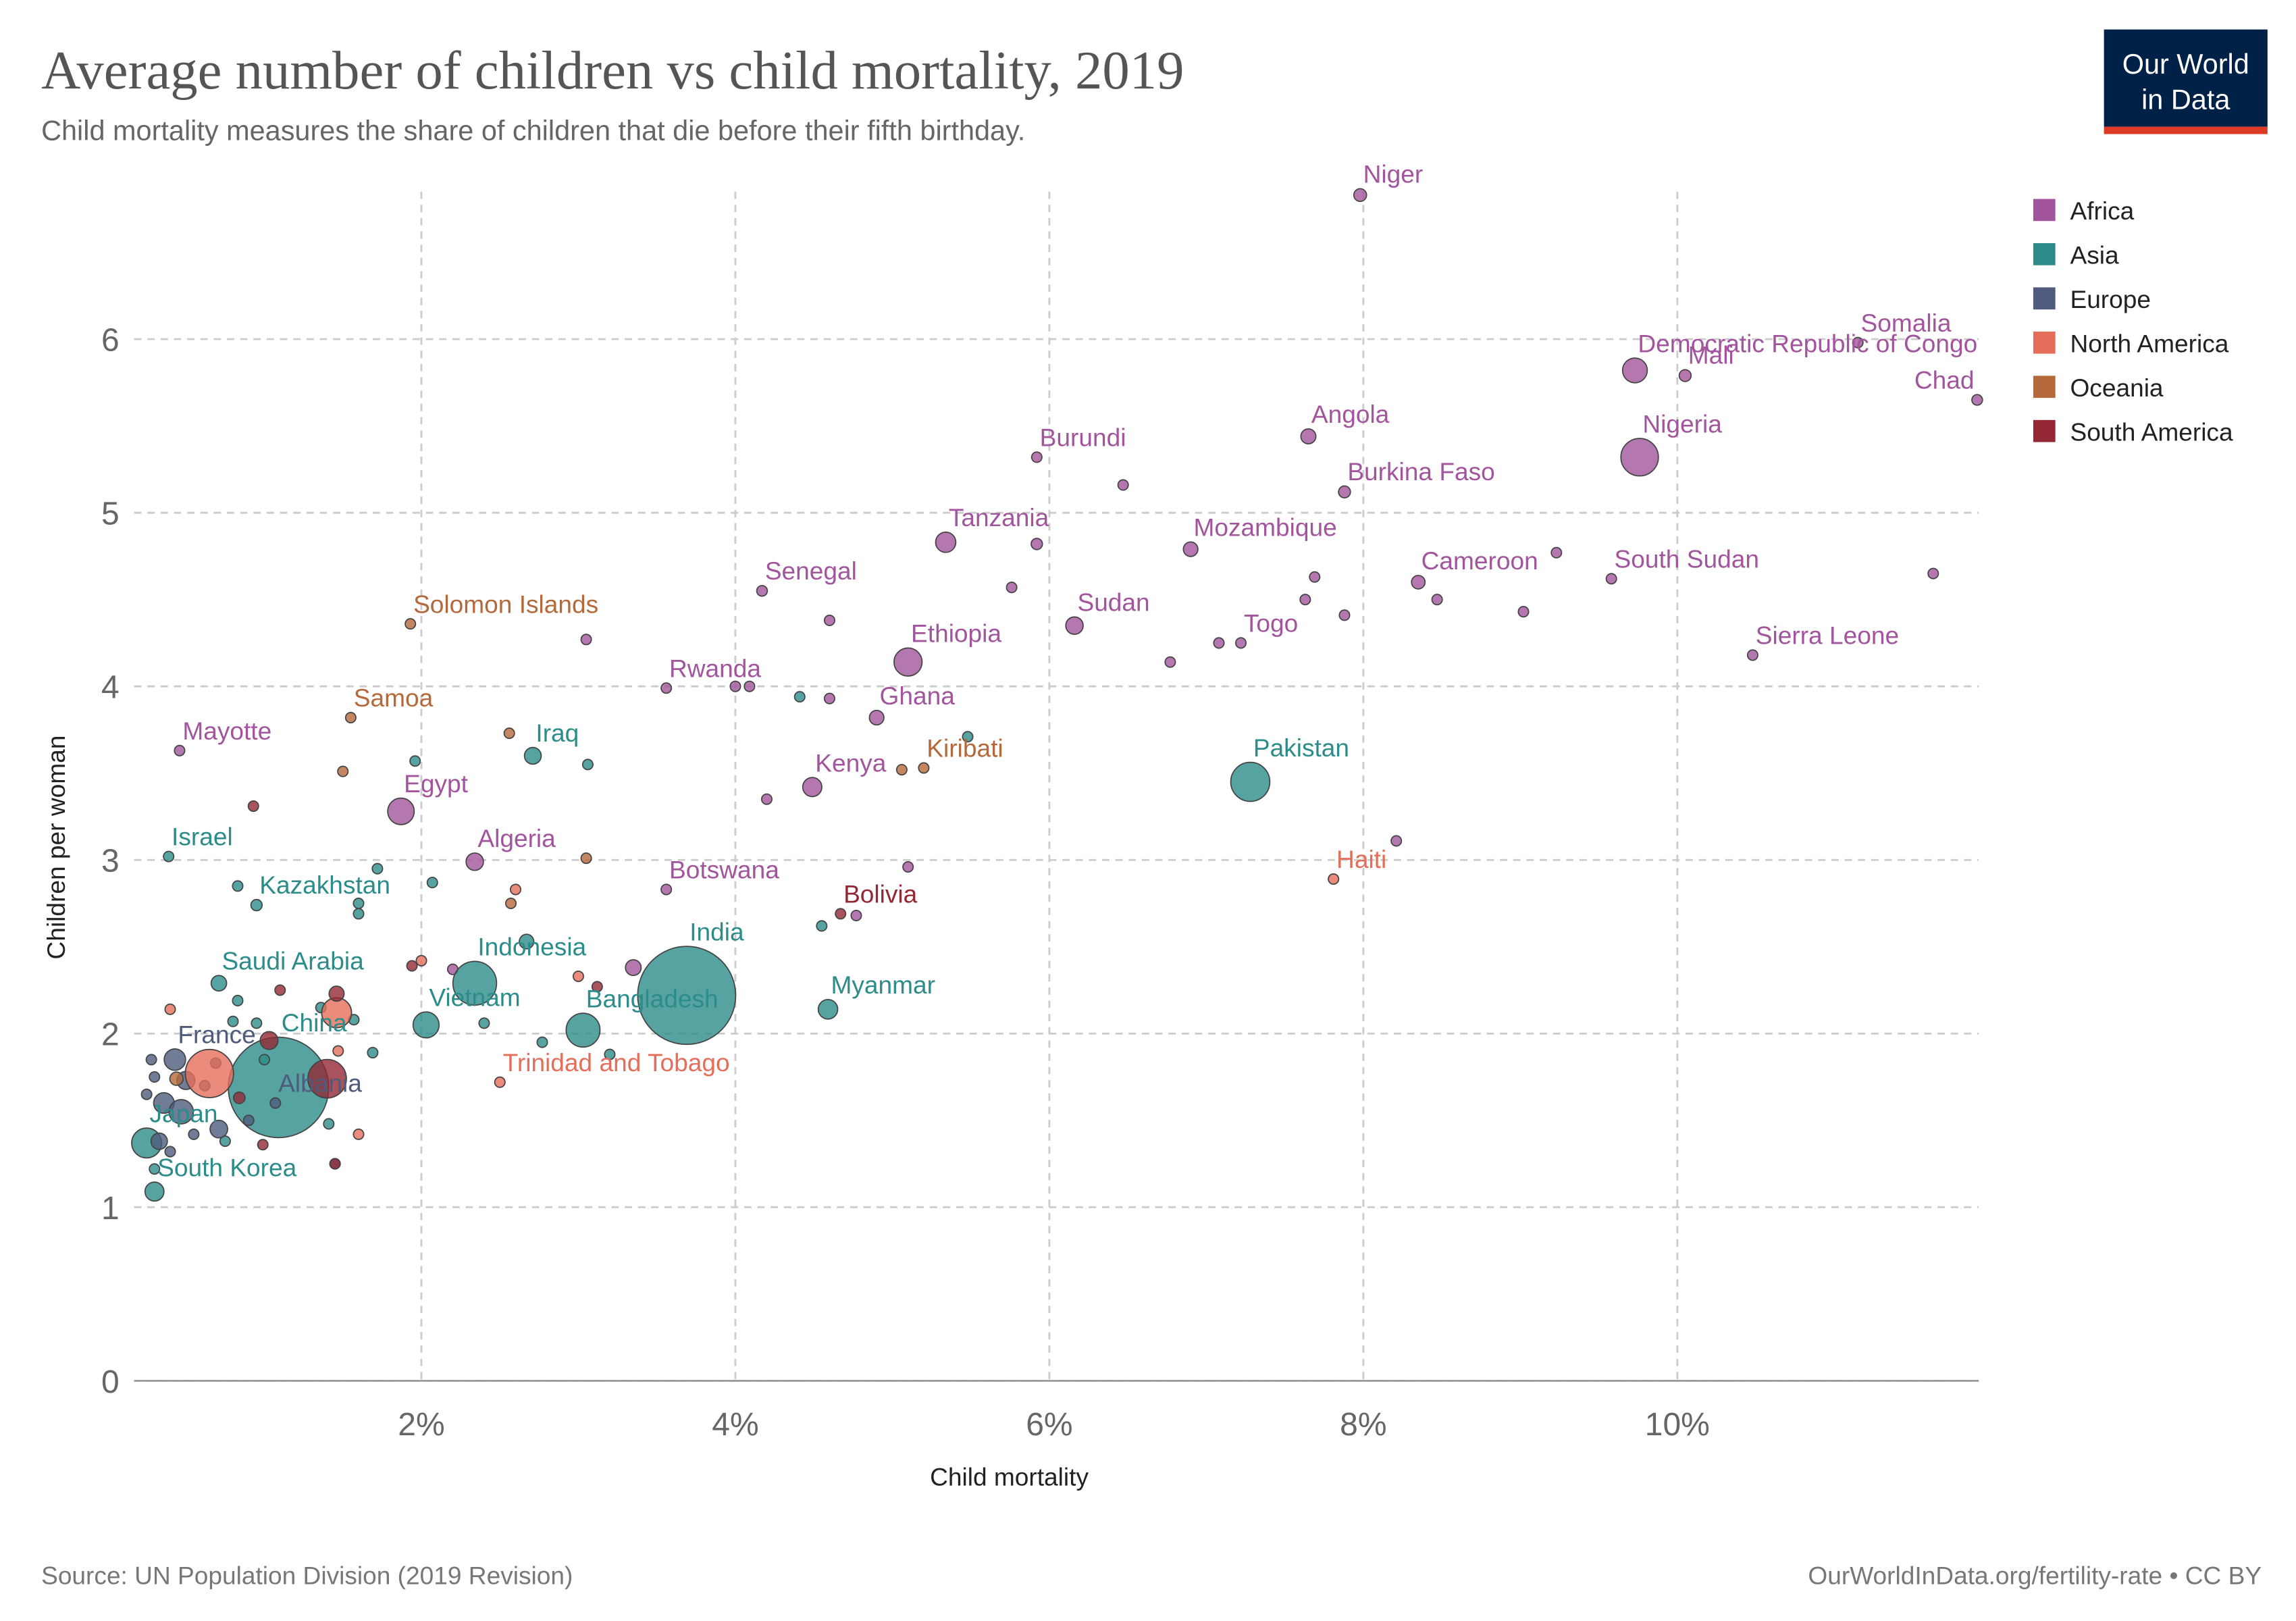 The height and width of the screenshot is (1621, 2296). I want to click on logo-text: Our World, so click(2185, 64).